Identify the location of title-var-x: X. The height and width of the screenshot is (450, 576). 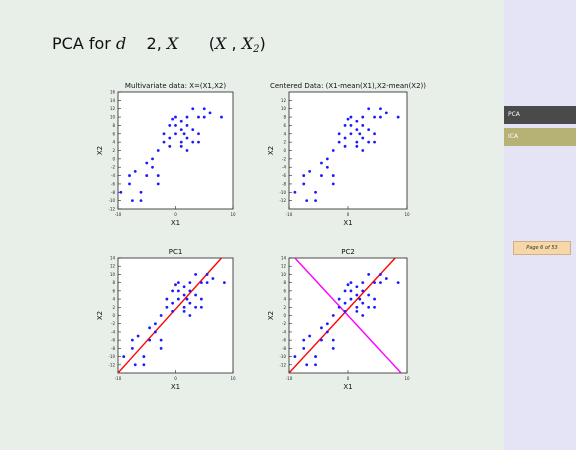
(172, 43).